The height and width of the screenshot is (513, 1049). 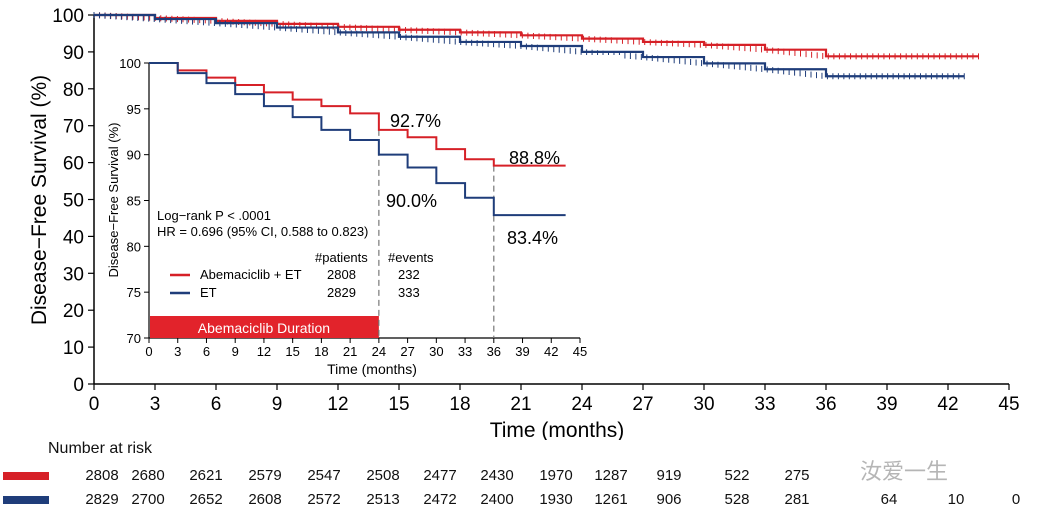 What do you see at coordinates (379, 351) in the screenshot?
I see `inset-x-tick-label: 24` at bounding box center [379, 351].